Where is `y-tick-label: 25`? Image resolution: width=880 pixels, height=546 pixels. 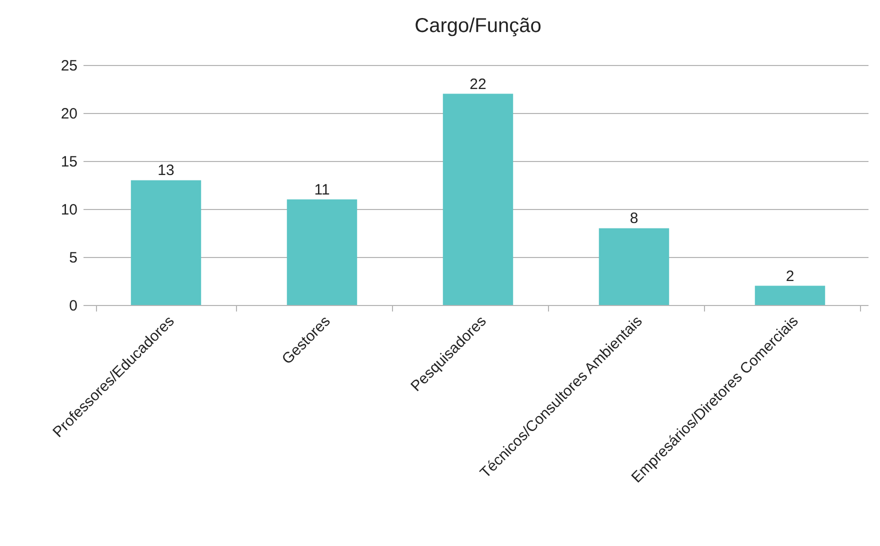 y-tick-label: 25 is located at coordinates (69, 66).